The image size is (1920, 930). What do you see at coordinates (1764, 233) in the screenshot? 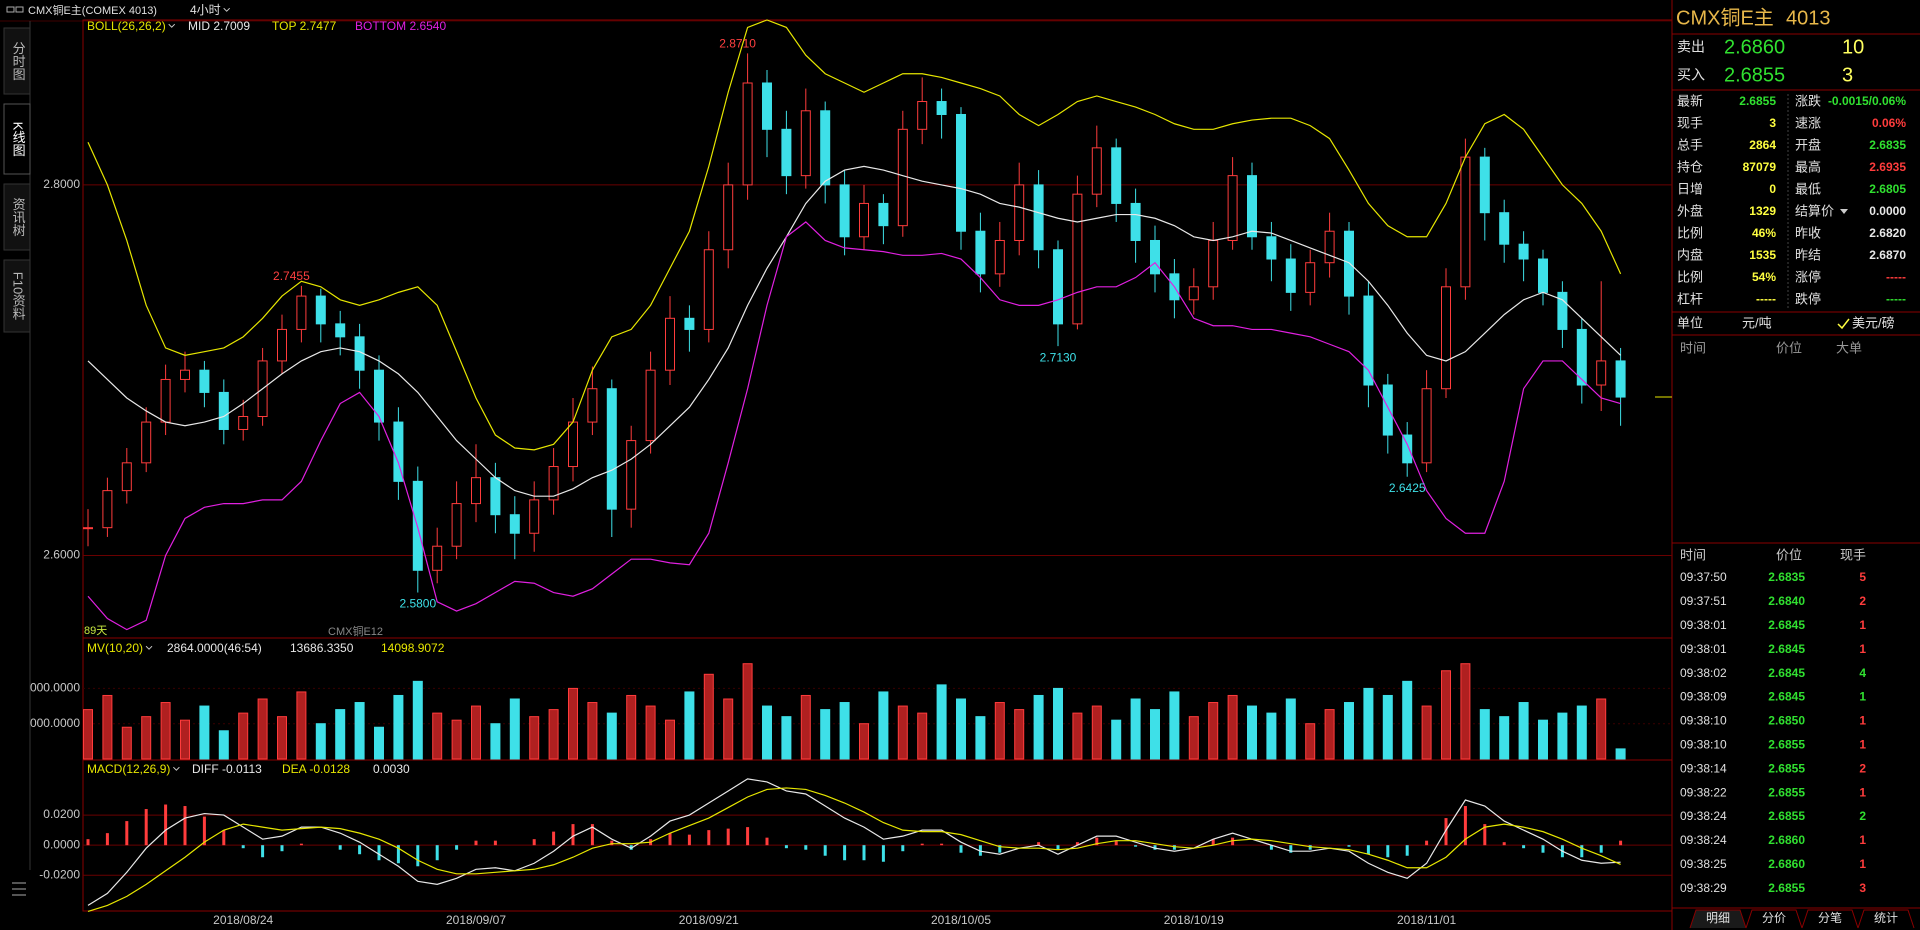
I see `quote-value: 46%` at bounding box center [1764, 233].